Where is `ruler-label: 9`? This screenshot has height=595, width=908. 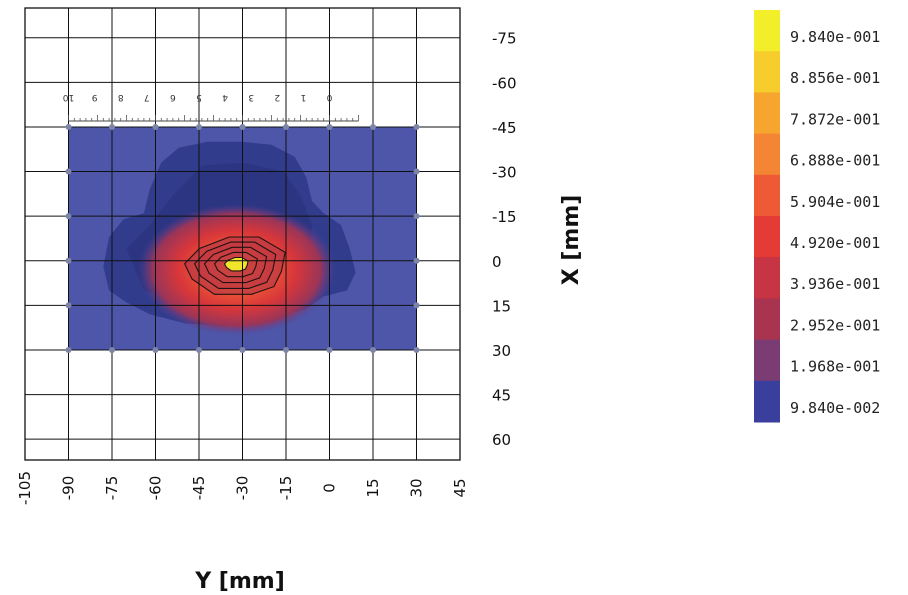
ruler-label: 9 is located at coordinates (94, 97).